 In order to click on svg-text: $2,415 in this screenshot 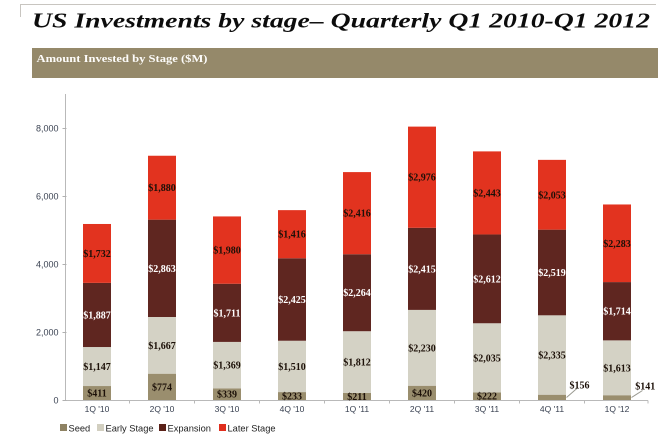, I will do `click(422, 269)`.